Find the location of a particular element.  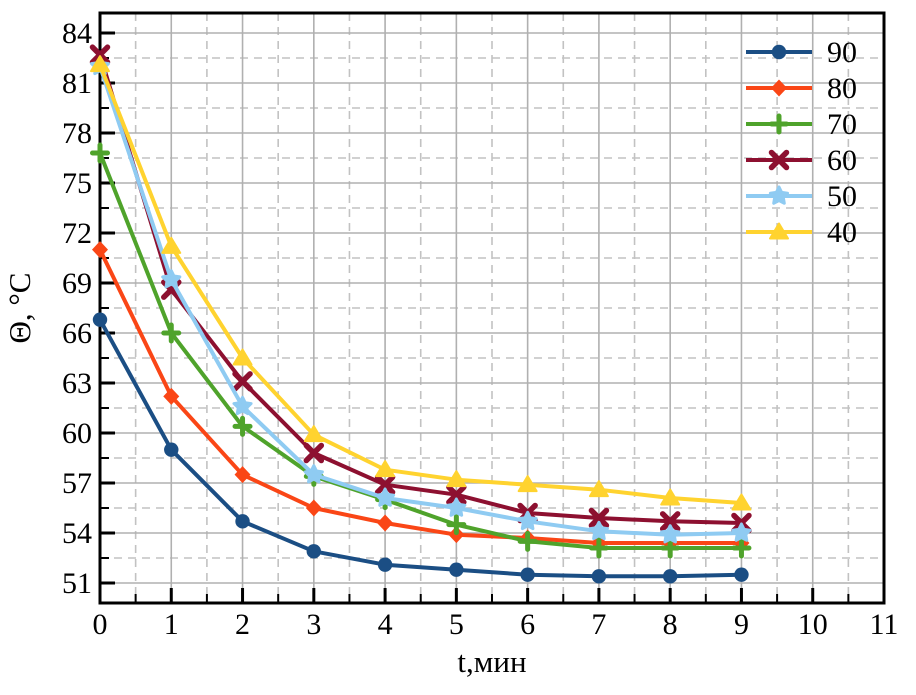

legend-label-50: 50 is located at coordinates (842, 196).